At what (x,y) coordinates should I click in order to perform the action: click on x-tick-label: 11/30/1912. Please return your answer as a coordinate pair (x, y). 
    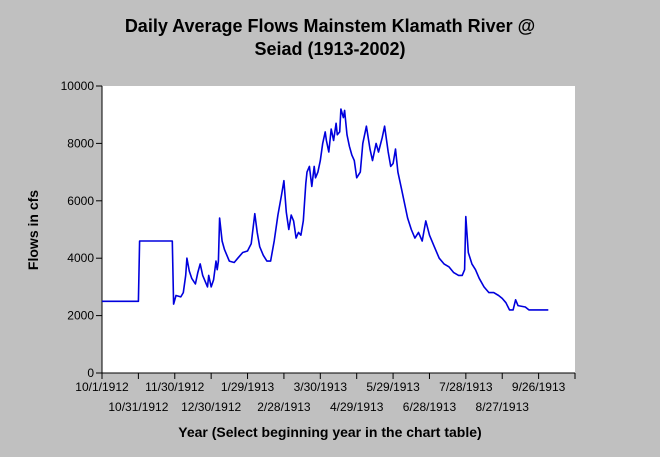
    Looking at the image, I should click on (174, 387).